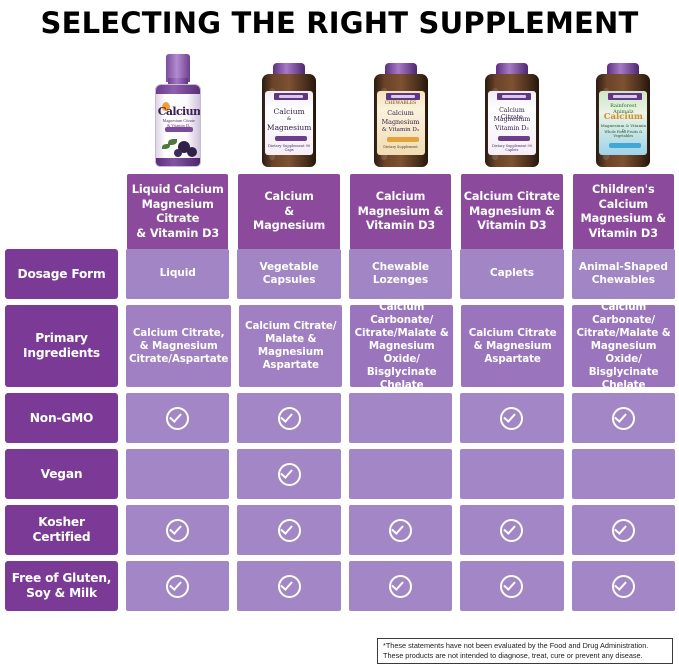 The width and height of the screenshot is (679, 665). I want to click on product-header-cell-5: Children's Calcium Magnesium & Vitamin D3, so click(623, 212).